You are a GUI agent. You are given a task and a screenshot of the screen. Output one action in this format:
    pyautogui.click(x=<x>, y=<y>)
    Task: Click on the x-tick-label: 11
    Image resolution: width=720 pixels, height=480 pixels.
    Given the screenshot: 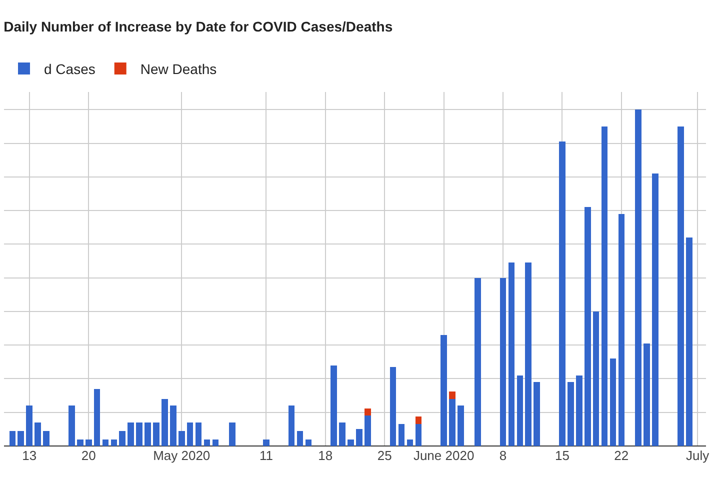 What is the action you would take?
    pyautogui.click(x=266, y=455)
    